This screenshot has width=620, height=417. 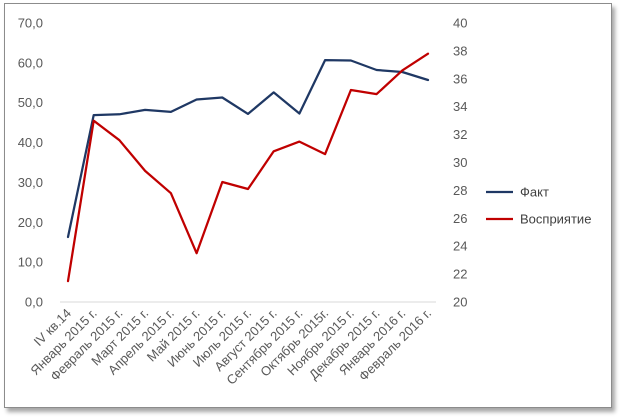 What do you see at coordinates (460, 106) in the screenshot?
I see `y-right-tick-label: 34` at bounding box center [460, 106].